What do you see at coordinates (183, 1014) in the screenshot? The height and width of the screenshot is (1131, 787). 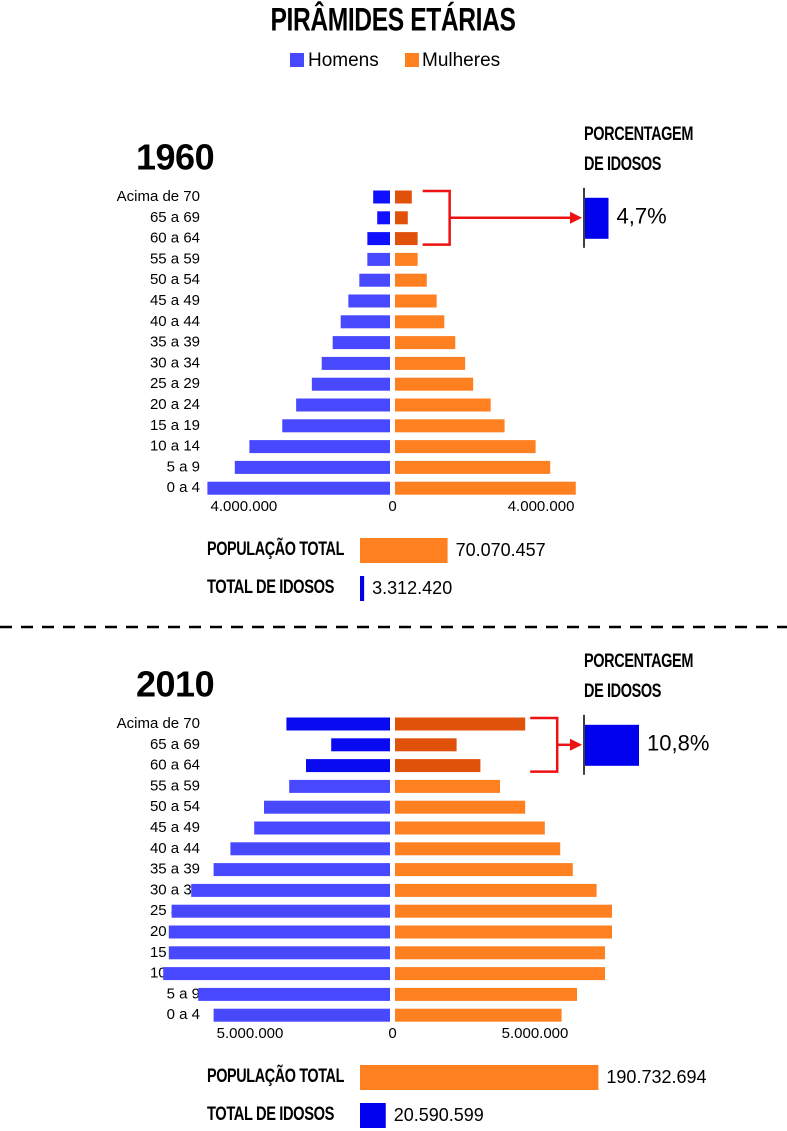 I see `category-label: 0 a 4` at bounding box center [183, 1014].